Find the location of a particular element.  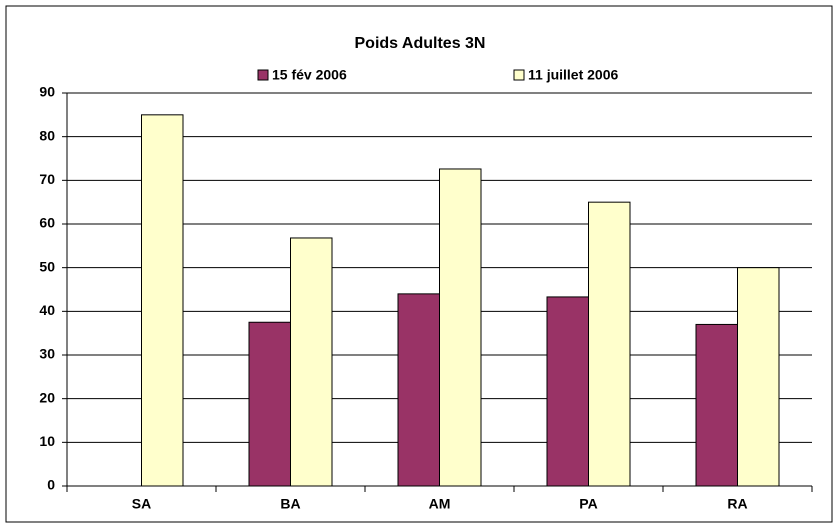

y-tick-label: 30 is located at coordinates (47, 354).